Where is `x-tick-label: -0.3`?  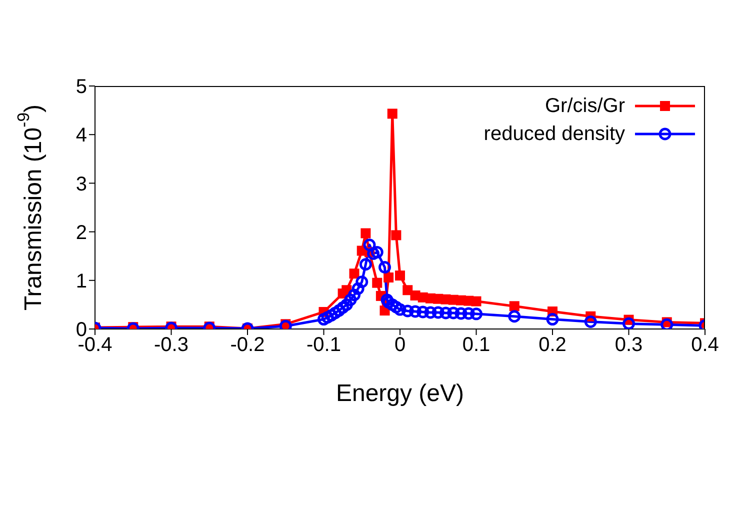 x-tick-label: -0.3 is located at coordinates (171, 345).